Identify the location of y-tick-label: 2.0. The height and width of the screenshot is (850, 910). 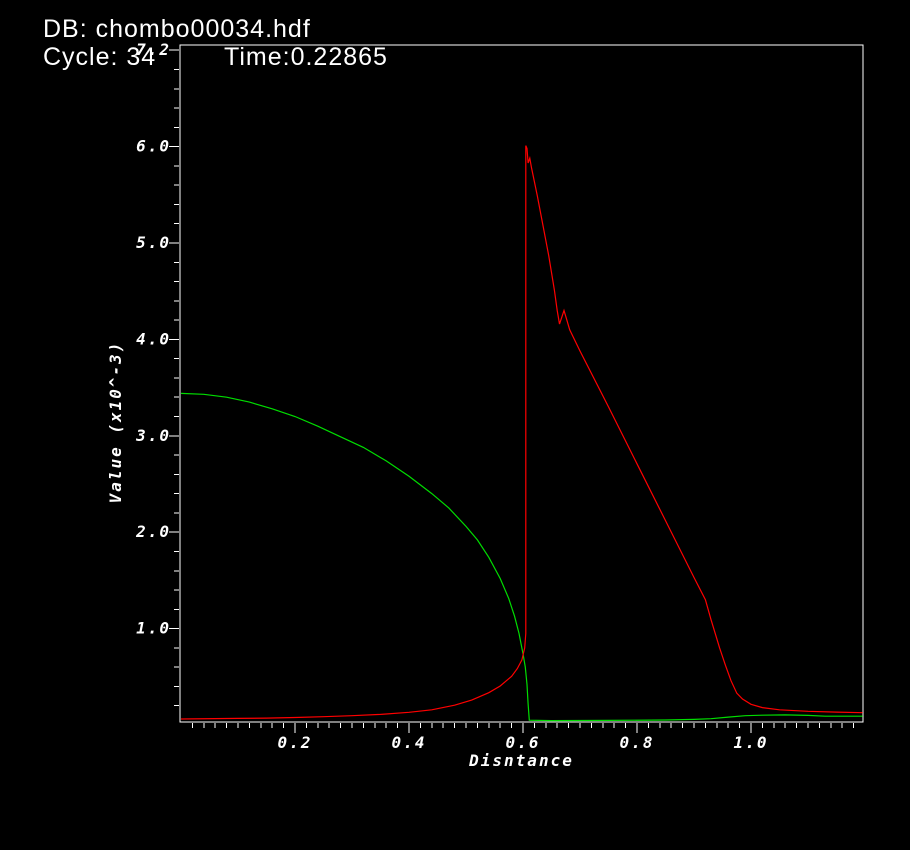
(153, 531).